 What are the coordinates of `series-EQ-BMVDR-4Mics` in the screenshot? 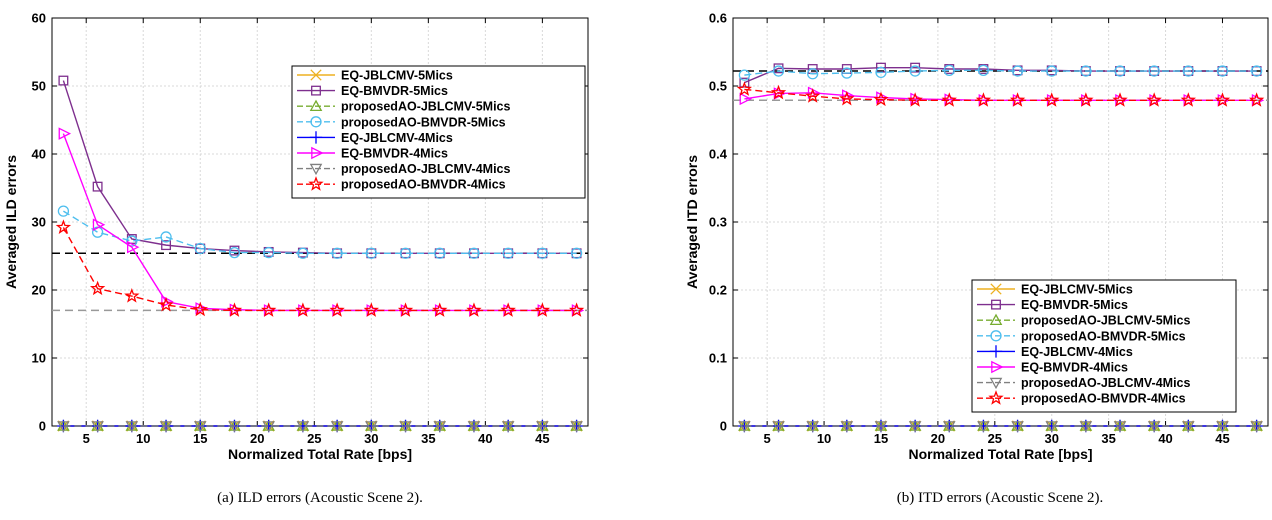 It's located at (1002, 96).